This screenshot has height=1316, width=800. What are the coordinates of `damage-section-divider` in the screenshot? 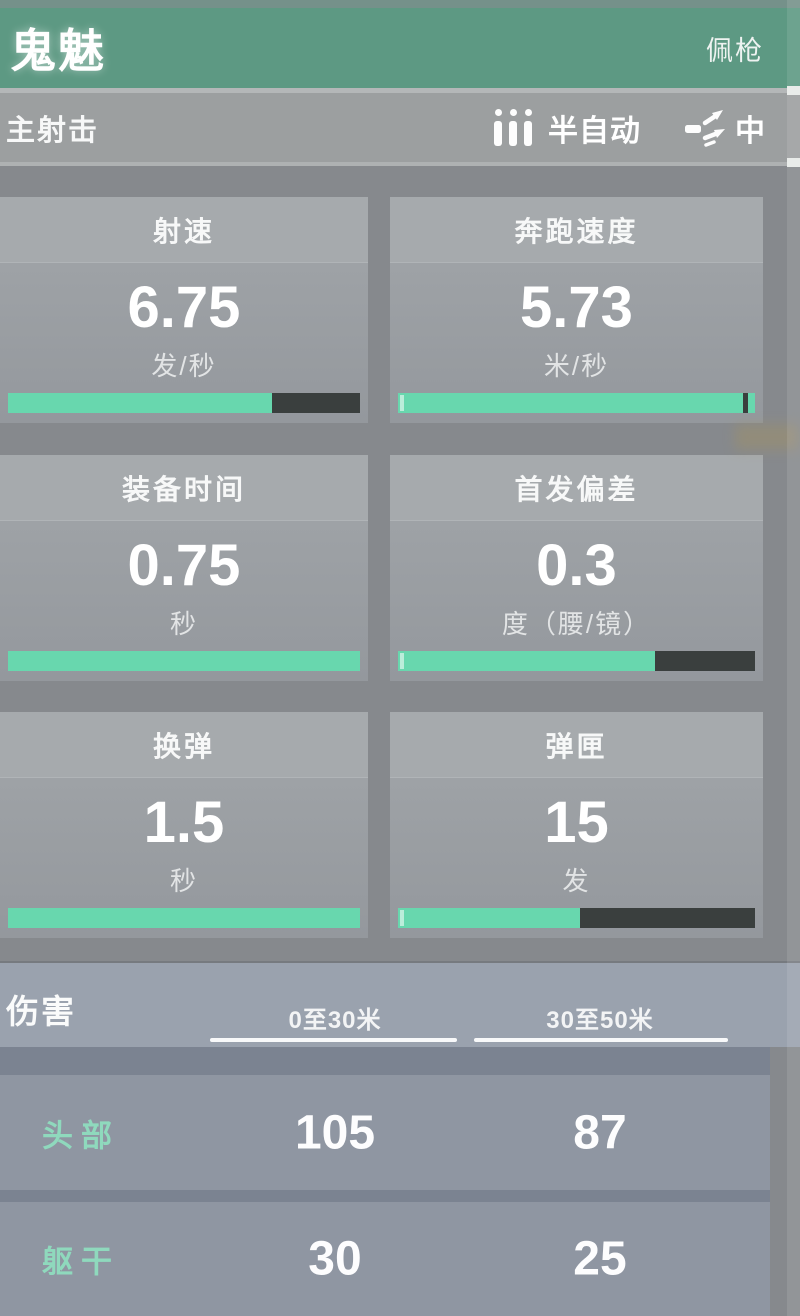 It's located at (400, 962).